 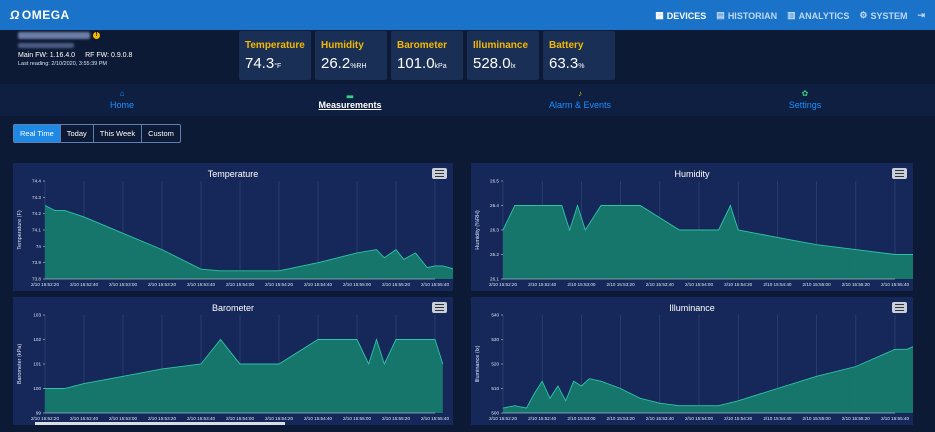 I want to click on tile-barometer: Barometer 101.0kPa, so click(x=427, y=55).